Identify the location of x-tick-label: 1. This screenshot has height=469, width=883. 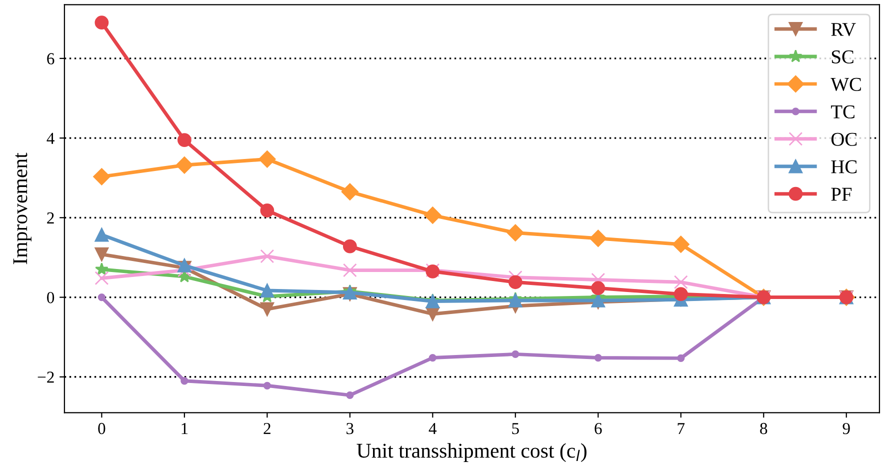
(185, 428).